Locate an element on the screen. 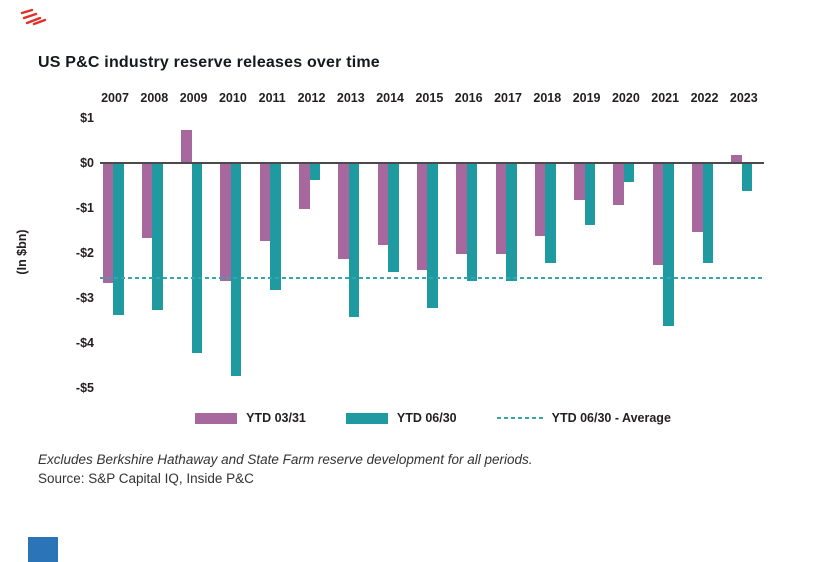  legend-ytd-0630-average: YTD 06/30 - Average is located at coordinates (583, 418).